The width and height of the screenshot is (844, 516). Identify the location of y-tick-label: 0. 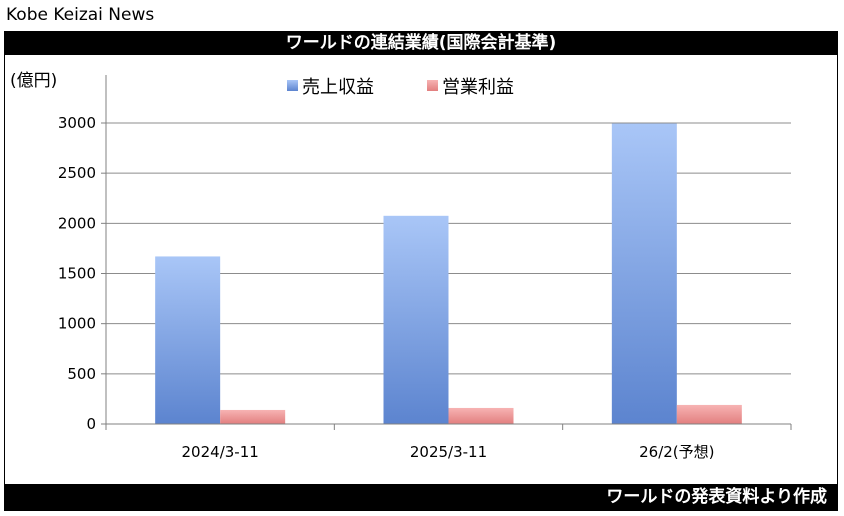
(91, 424).